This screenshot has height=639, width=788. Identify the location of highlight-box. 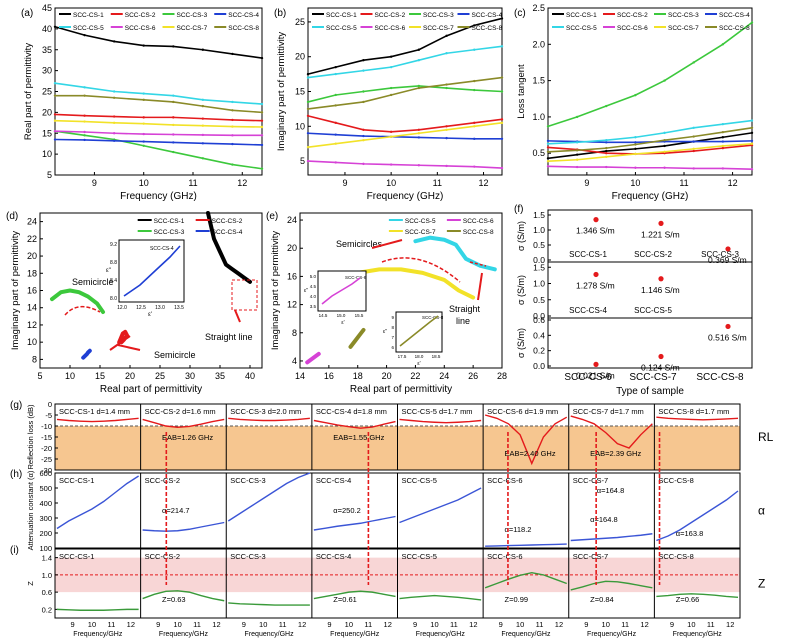
(244, 295).